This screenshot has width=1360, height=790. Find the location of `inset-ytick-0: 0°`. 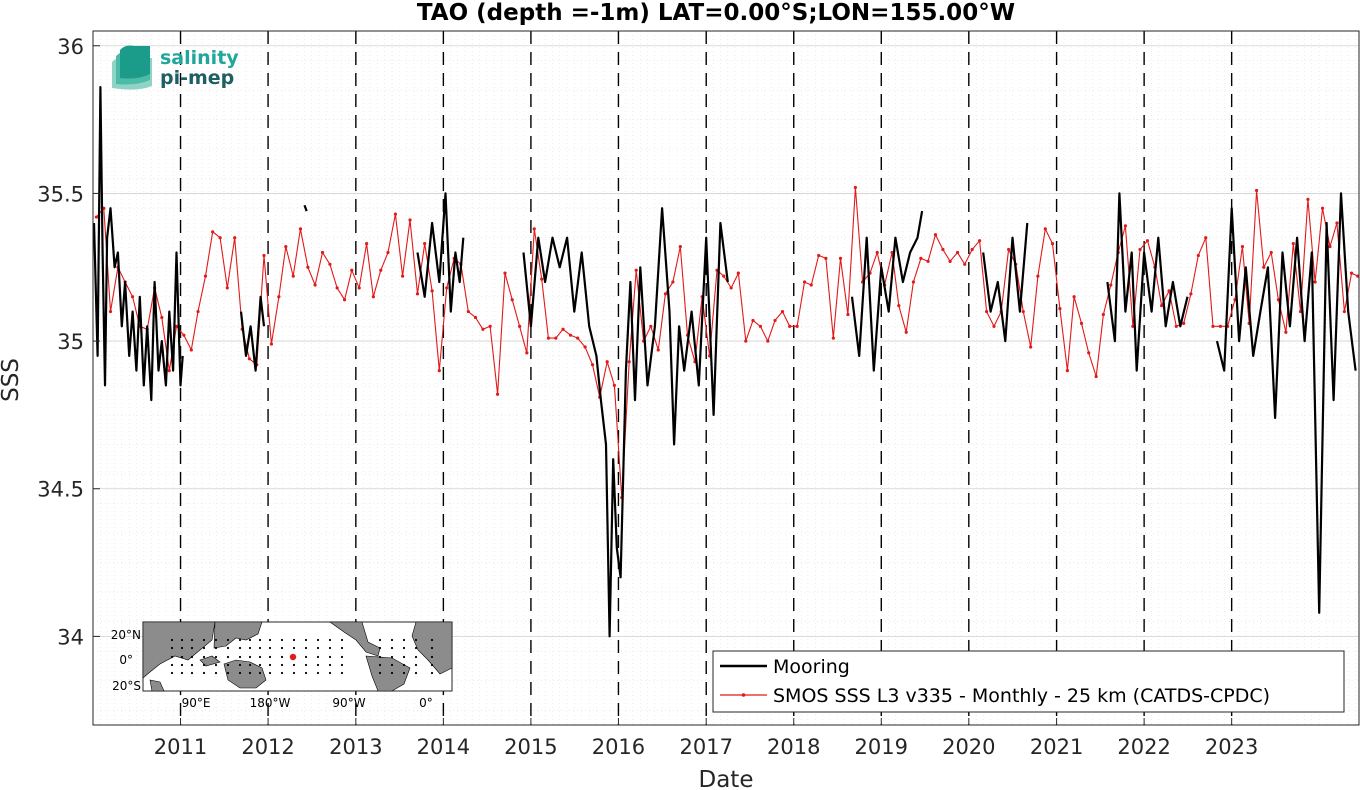

inset-ytick-0: 0° is located at coordinates (126, 660).